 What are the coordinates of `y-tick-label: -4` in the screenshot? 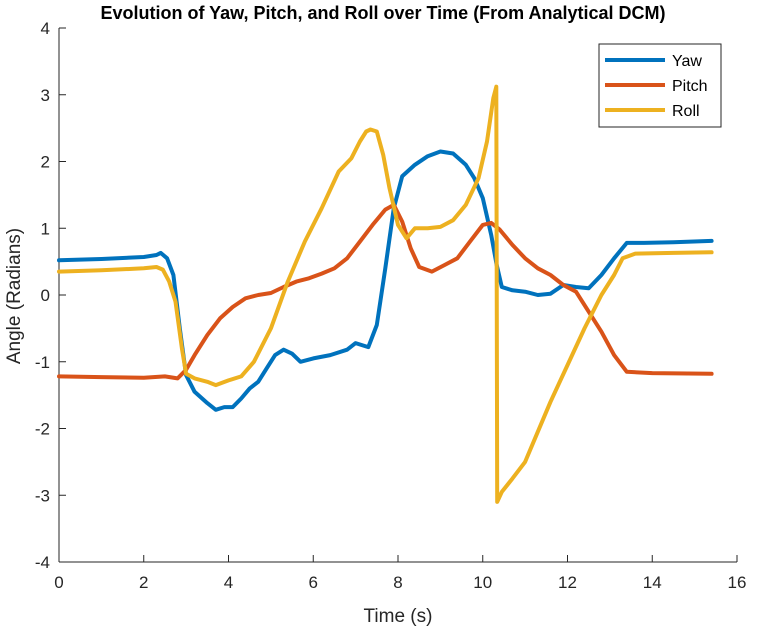 It's located at (42, 562).